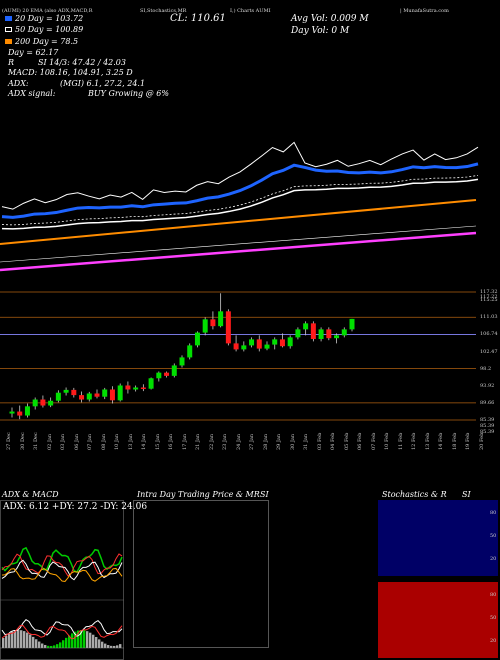  What do you see at coordinates (238, 244) in the screenshot?
I see `ema-long-outline` at bounding box center [238, 244].